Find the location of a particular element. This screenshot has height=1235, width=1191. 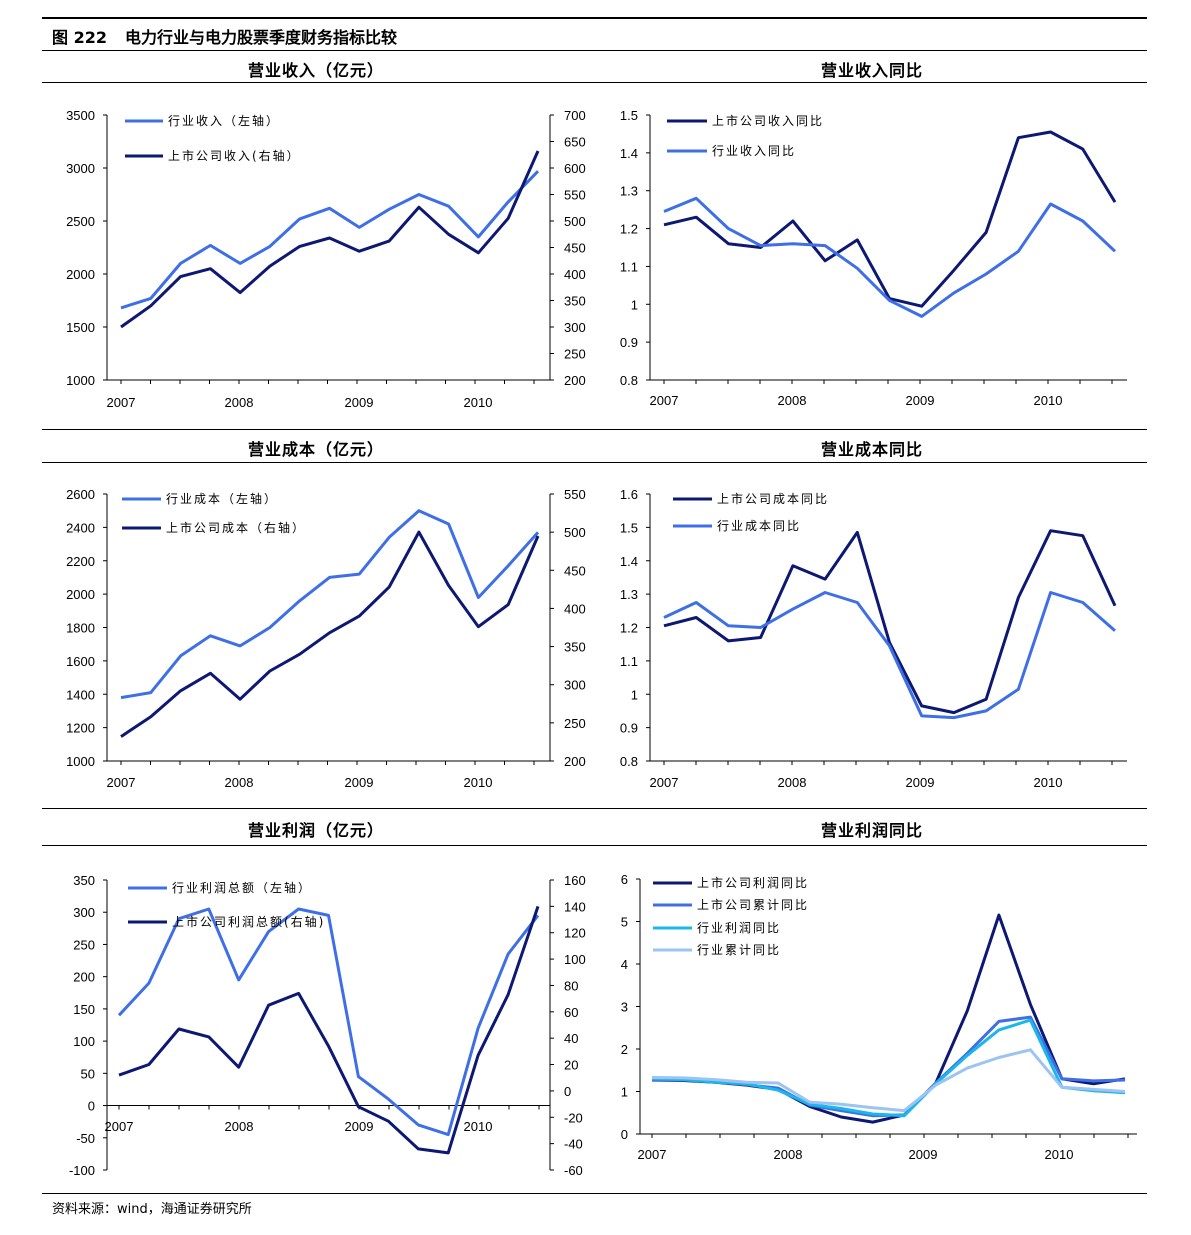

y-tick-label-left: 1500 is located at coordinates (80, 327).